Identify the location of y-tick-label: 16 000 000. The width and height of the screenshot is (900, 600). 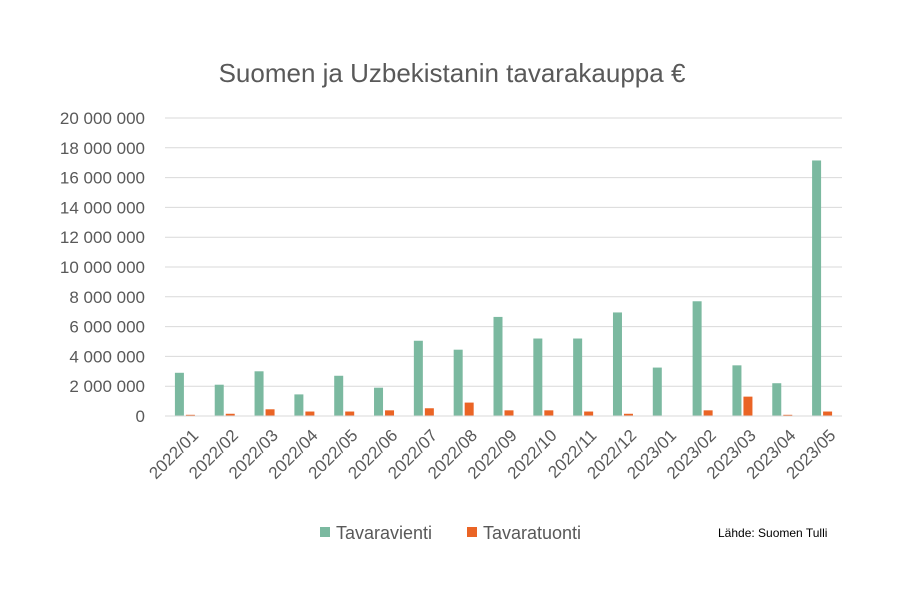
(102, 178).